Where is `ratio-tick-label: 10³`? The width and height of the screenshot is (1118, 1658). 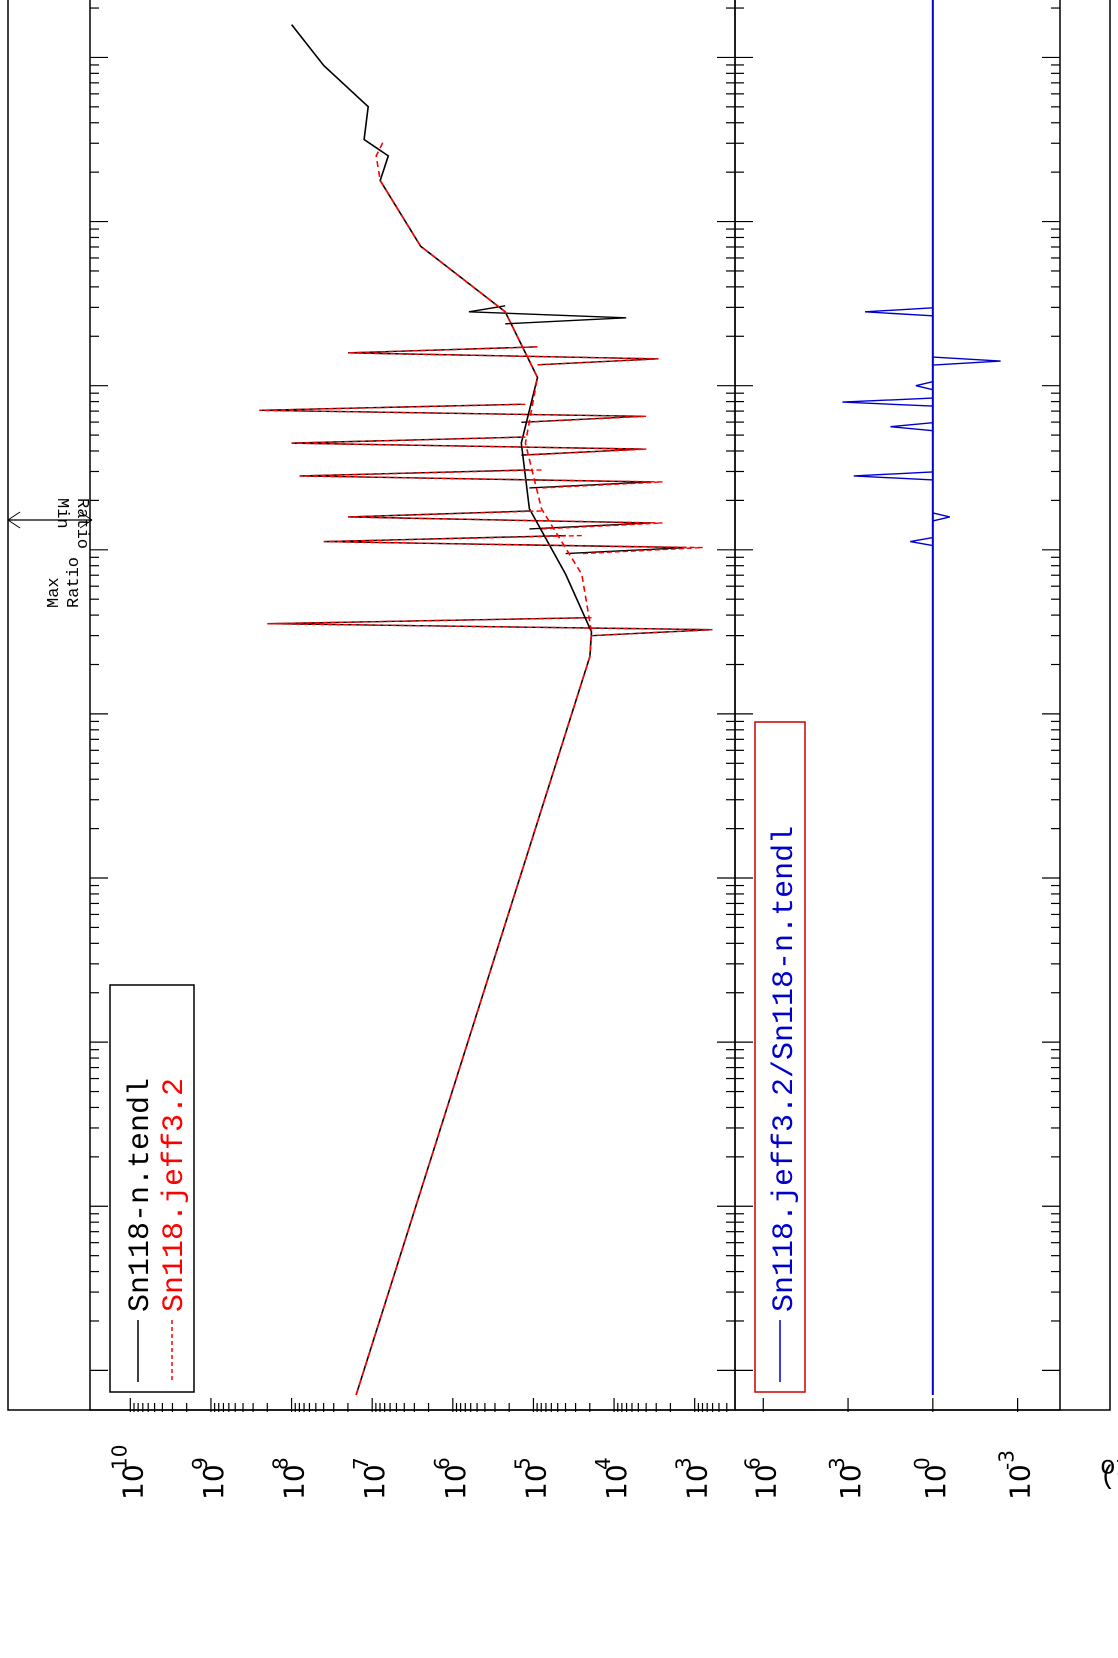
ratio-tick-label: 10³ is located at coordinates (846, 1478).